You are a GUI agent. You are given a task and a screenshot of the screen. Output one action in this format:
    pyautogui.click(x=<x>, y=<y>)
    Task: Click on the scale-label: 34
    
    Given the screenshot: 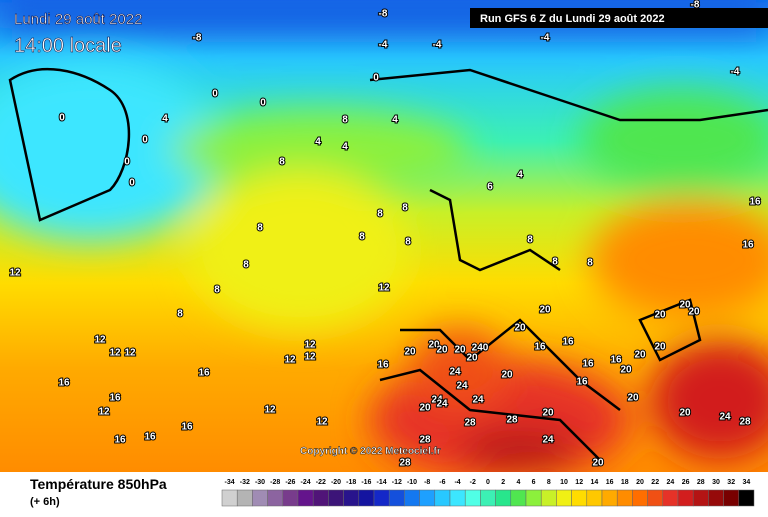 What is the action you would take?
    pyautogui.click(x=747, y=482)
    